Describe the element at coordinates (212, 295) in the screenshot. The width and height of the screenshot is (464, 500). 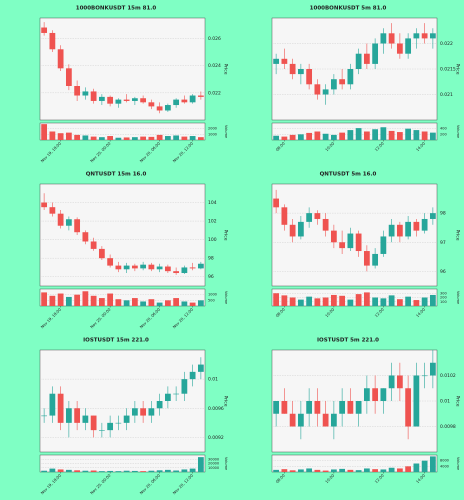
I see `volume-tick-label: 1000` at that location.